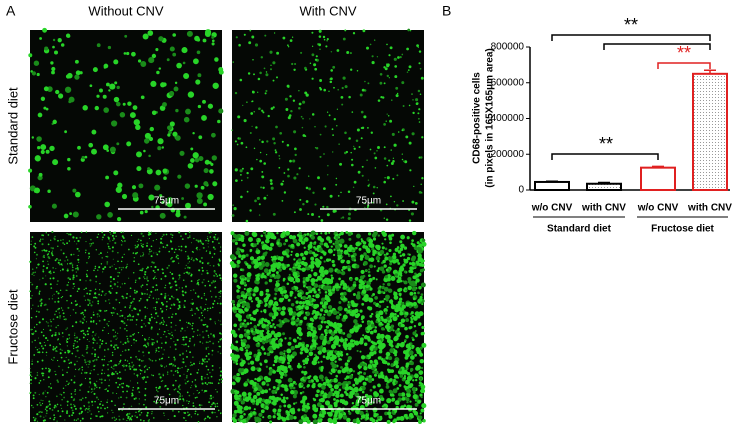 Image resolution: width=745 pixels, height=429 pixels. I want to click on column-header: Without CNV, so click(125, 10).